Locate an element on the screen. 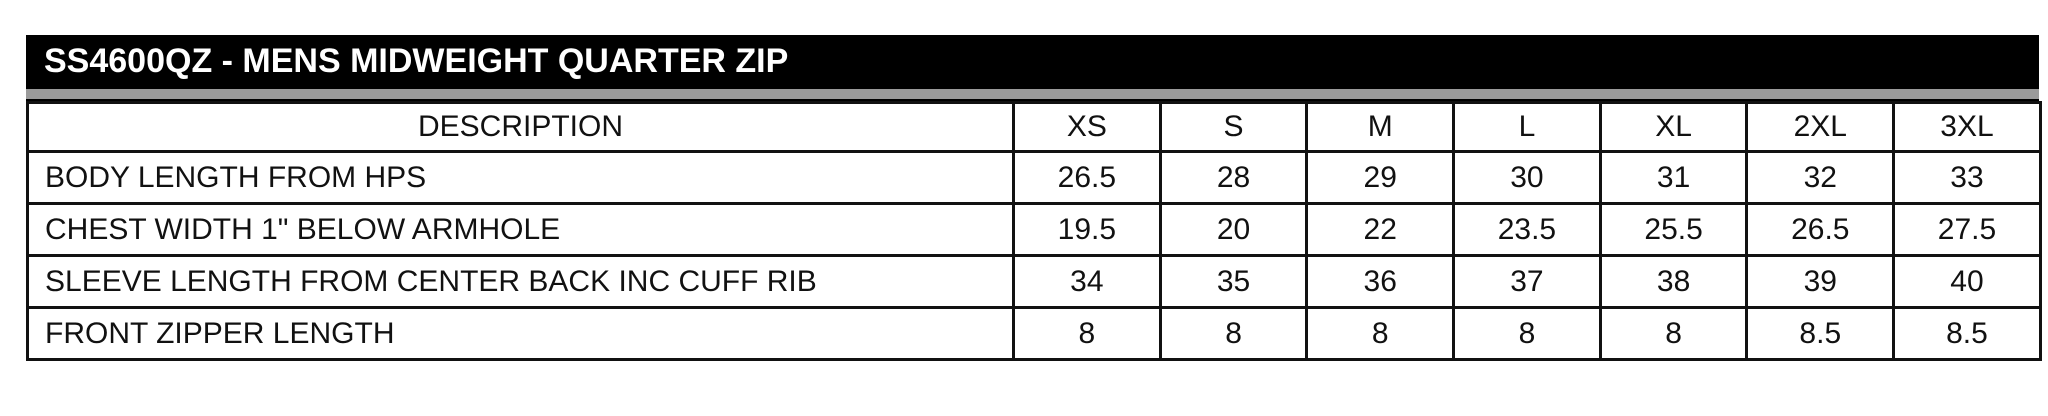 This screenshot has height=416, width=2048. row-label: FRONT ZIPPER LENGTH is located at coordinates (520, 333).